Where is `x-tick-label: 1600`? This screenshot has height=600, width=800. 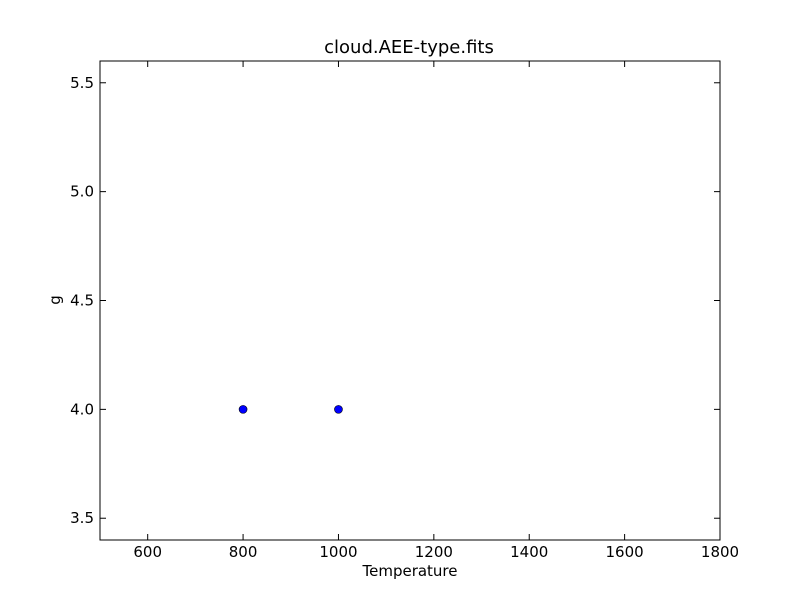 x-tick-label: 1600 is located at coordinates (625, 552).